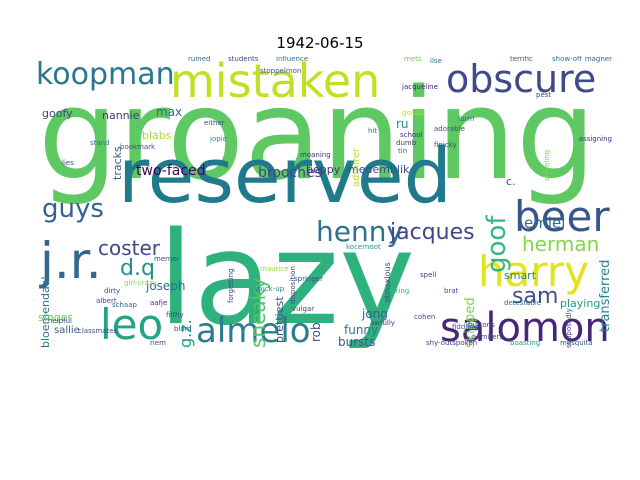 This screenshot has height=480, width=640. What do you see at coordinates (275, 82) in the screenshot?
I see `word-mistaken: mistaken` at bounding box center [275, 82].